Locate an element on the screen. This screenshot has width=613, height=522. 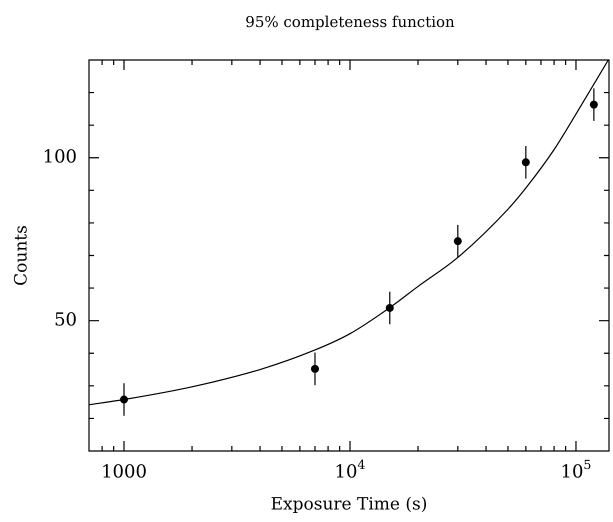
y-tick-label: 100 is located at coordinates (60, 157).